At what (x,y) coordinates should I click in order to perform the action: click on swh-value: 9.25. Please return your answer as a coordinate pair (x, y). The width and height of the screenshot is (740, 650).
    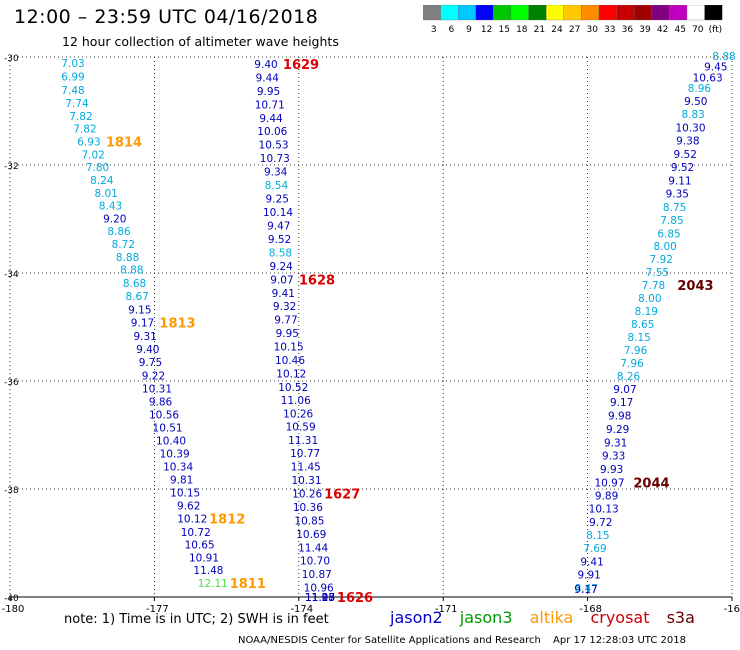
    Looking at the image, I should click on (277, 200).